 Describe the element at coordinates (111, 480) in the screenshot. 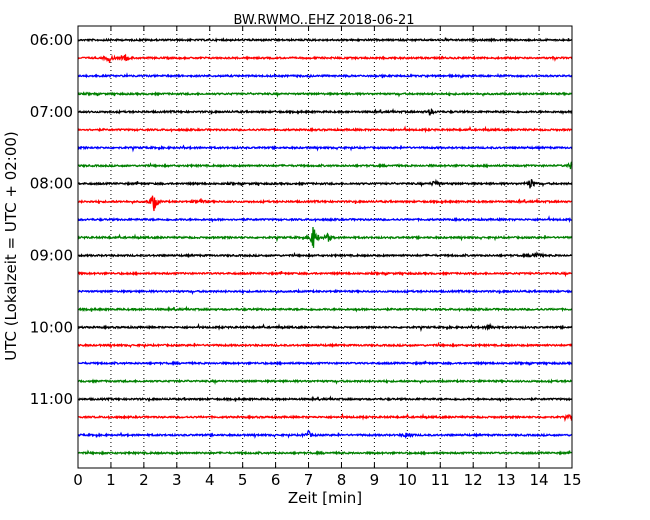

I see `x-tick-label: 1` at that location.